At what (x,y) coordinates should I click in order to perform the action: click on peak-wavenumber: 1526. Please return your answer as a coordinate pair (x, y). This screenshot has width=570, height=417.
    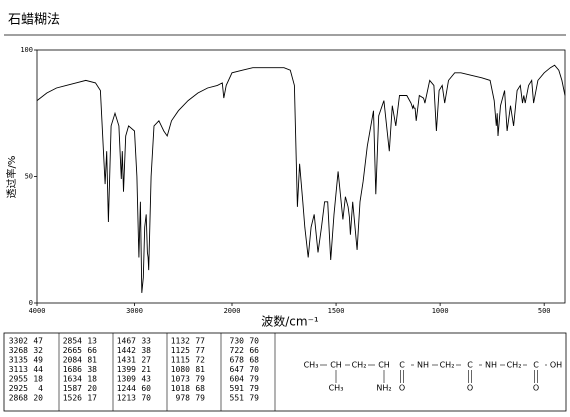
    Looking at the image, I should click on (72, 398).